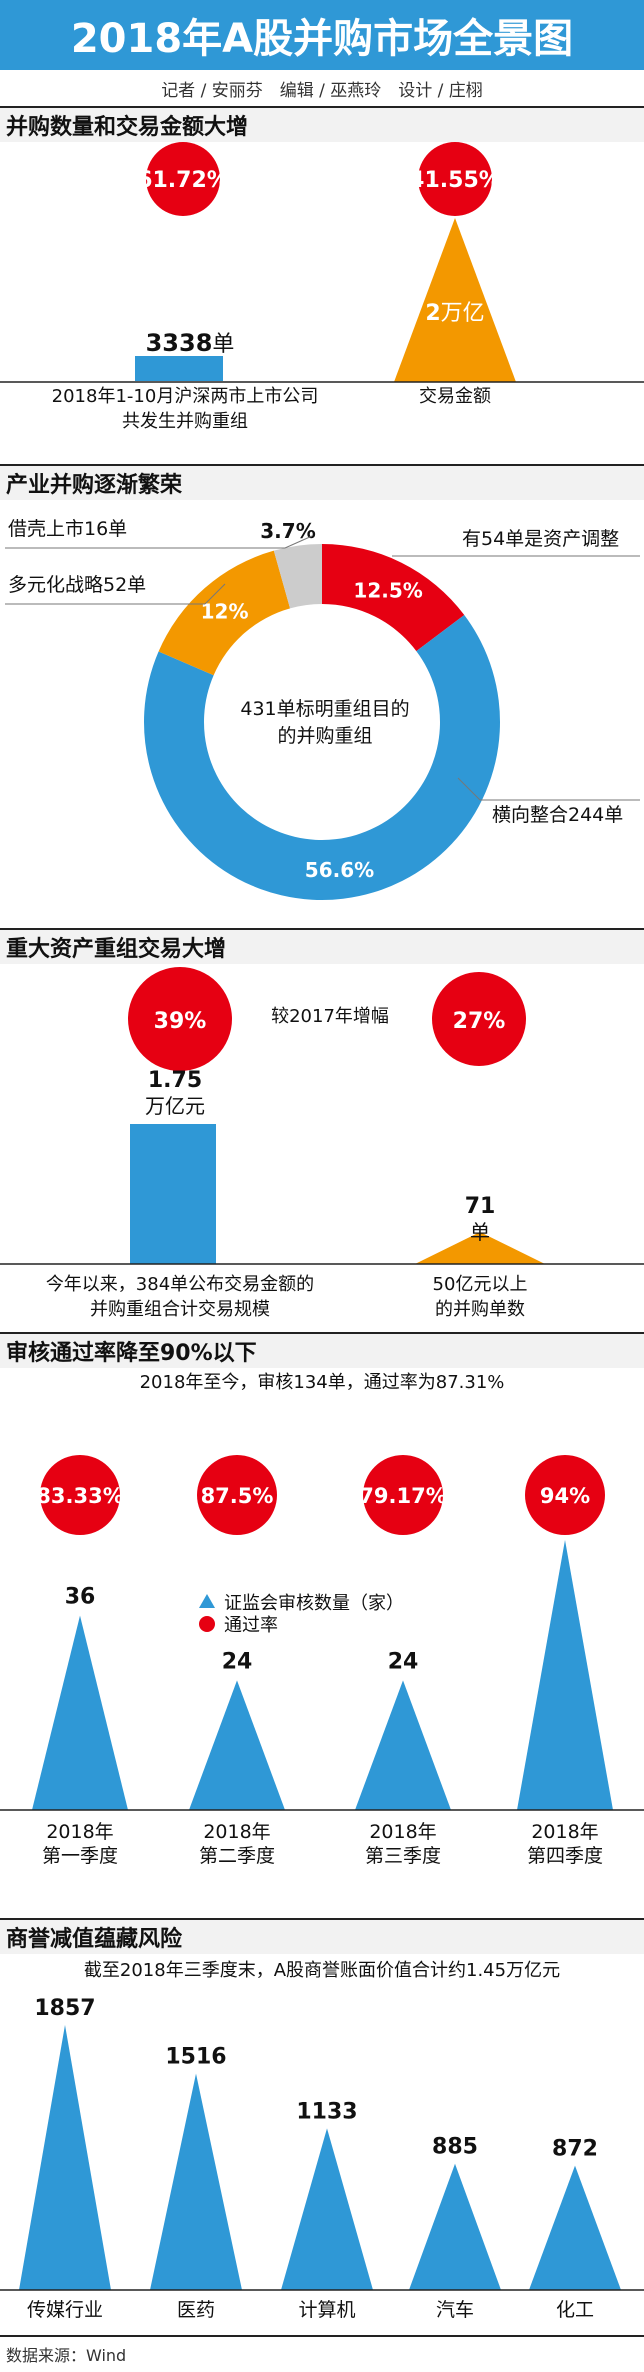  I want to click on review-rate-label: 83.33%, so click(79, 1496).